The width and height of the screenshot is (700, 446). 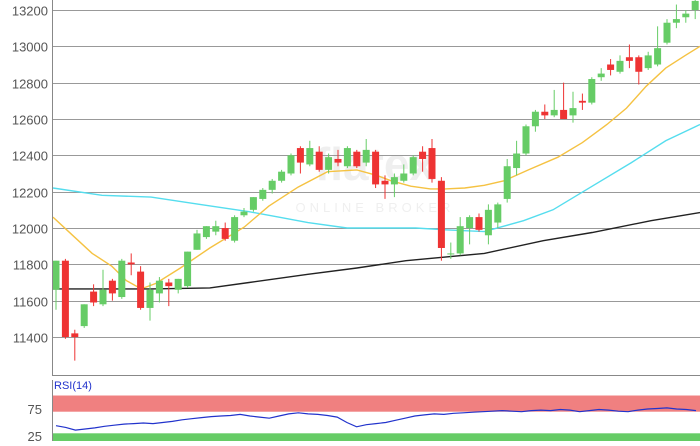 What do you see at coordinates (73, 386) in the screenshot?
I see `rsi-label: RSI(14)` at bounding box center [73, 386].